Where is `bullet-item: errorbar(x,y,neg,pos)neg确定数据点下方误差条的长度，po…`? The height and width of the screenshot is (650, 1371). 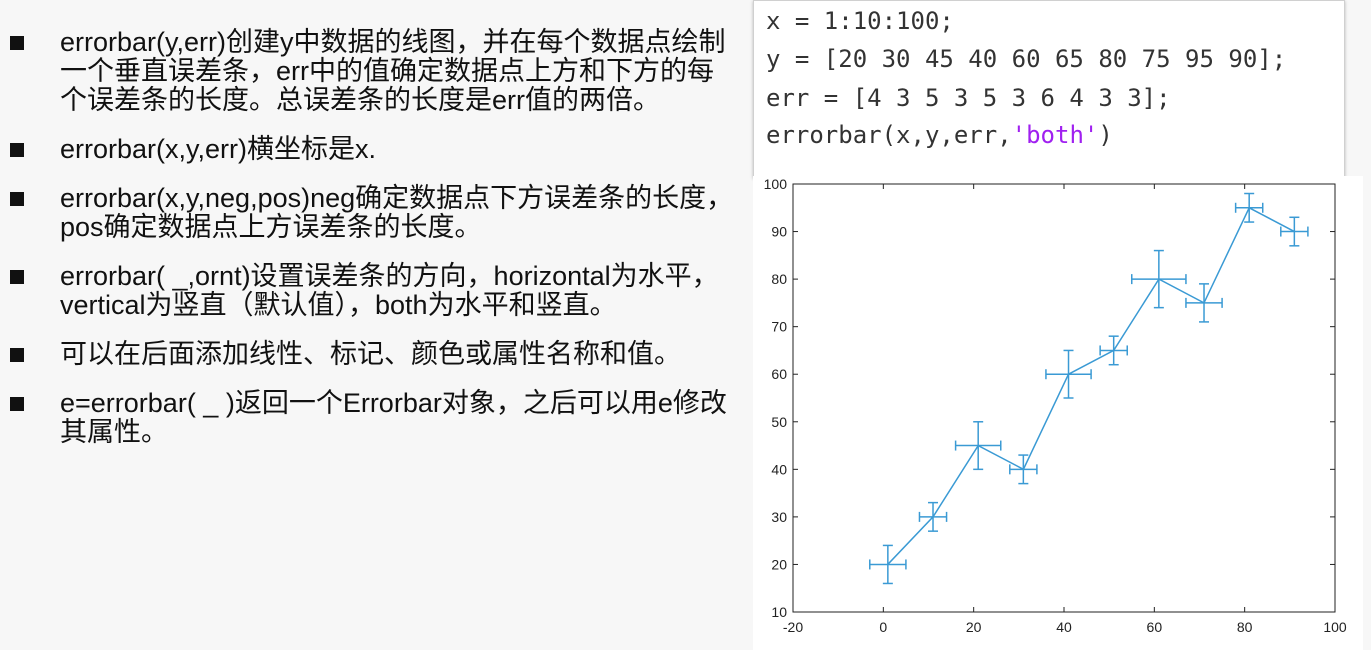
bullet-item: errorbar(x,y,neg,pos)neg确定数据点下方误差条的长度，po… is located at coordinates (372, 213).